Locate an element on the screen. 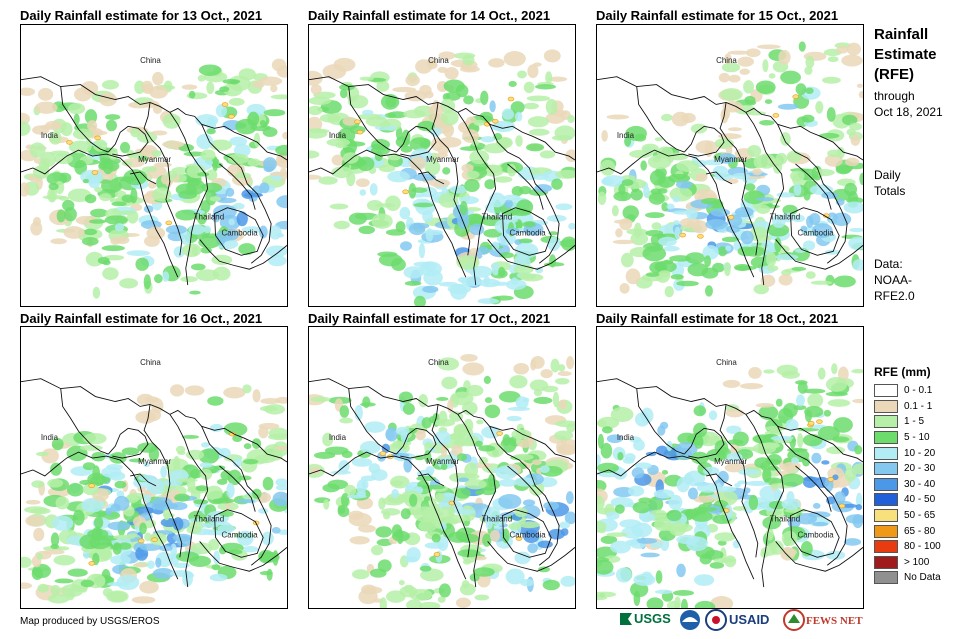 The height and width of the screenshot is (639, 967). usaid-logo: USAID is located at coordinates (737, 620).